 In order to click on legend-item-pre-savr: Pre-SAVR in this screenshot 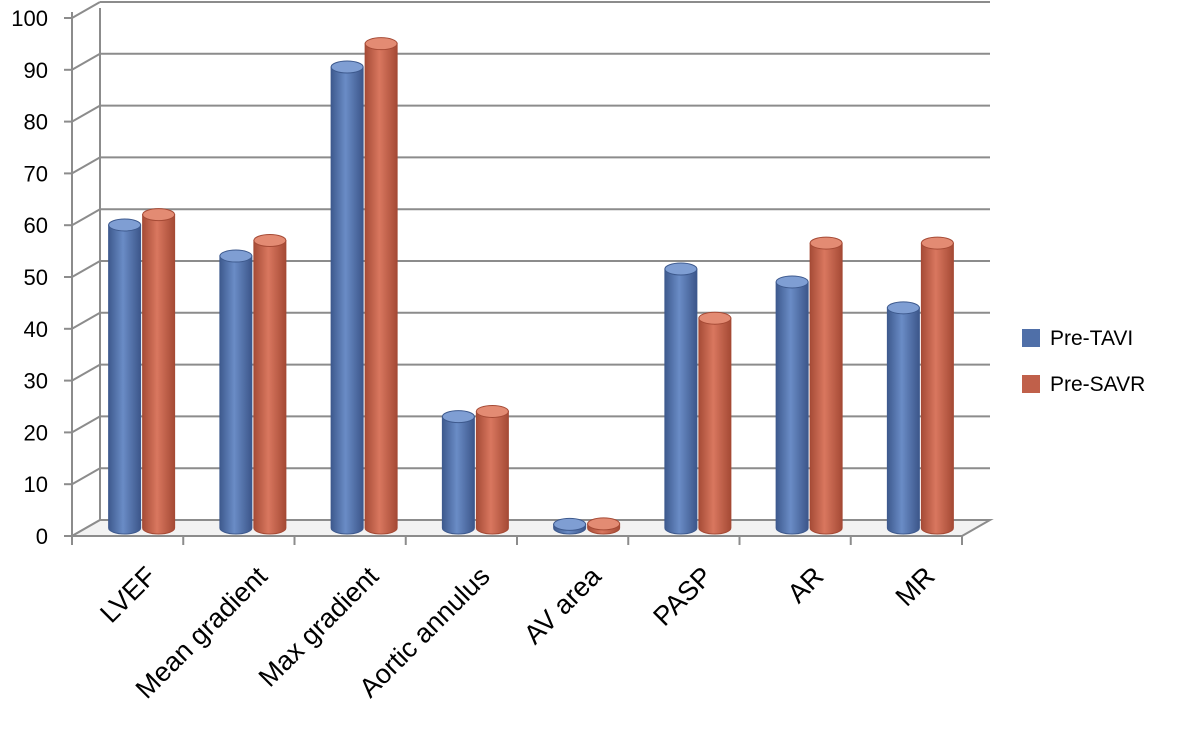, I will do `click(1083, 384)`.